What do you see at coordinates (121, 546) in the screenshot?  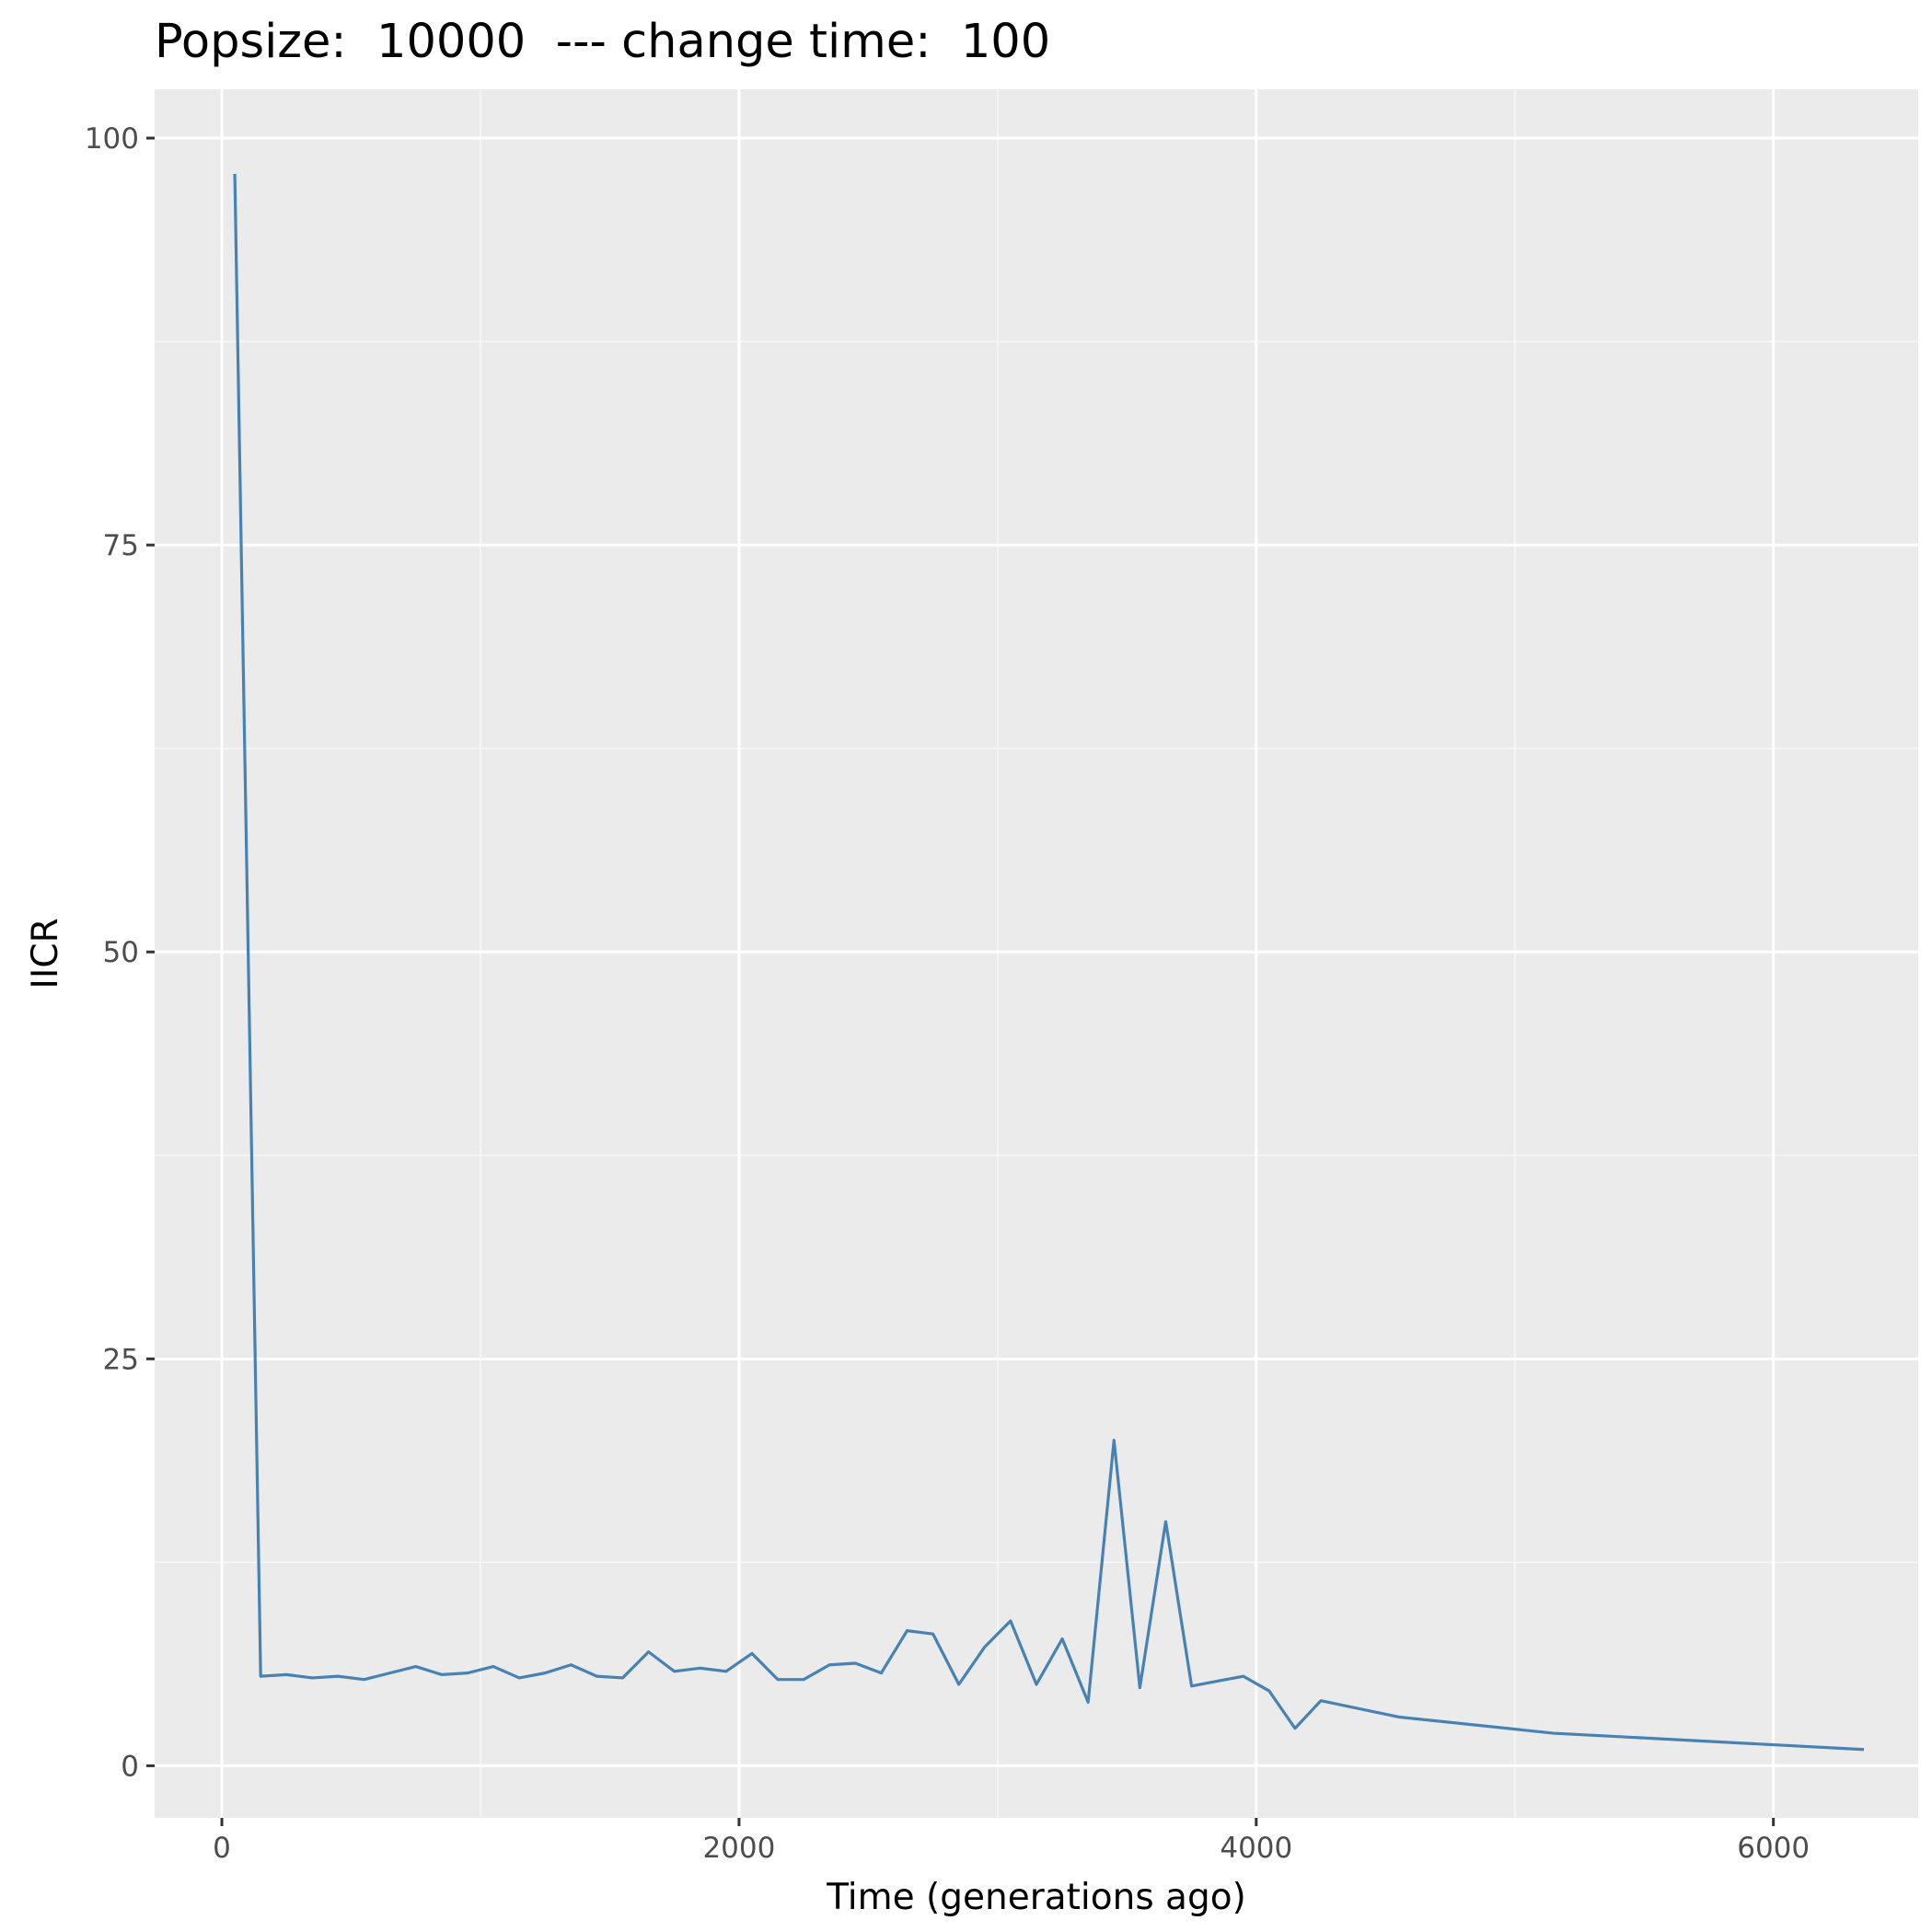 I see `y-tick-label: 75` at bounding box center [121, 546].